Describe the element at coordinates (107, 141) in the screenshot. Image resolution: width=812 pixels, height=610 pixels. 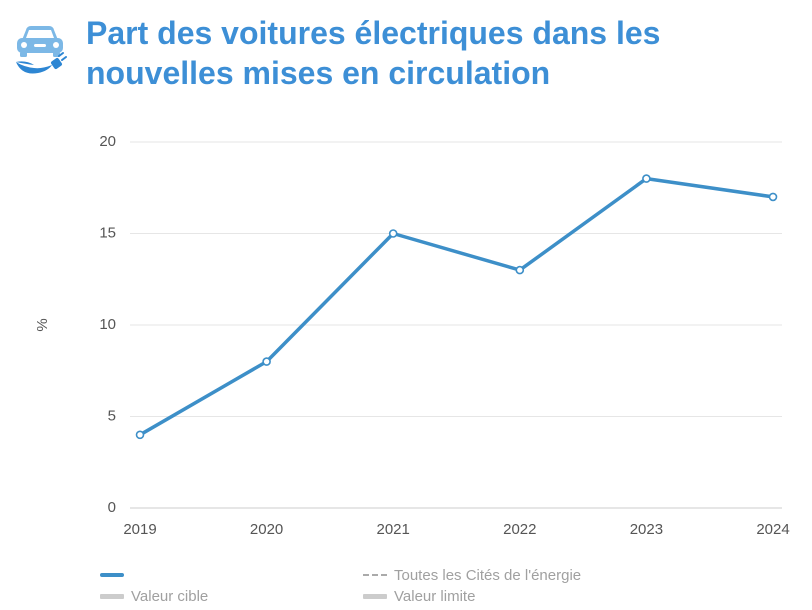
I see `y-tick-label: 20` at that location.